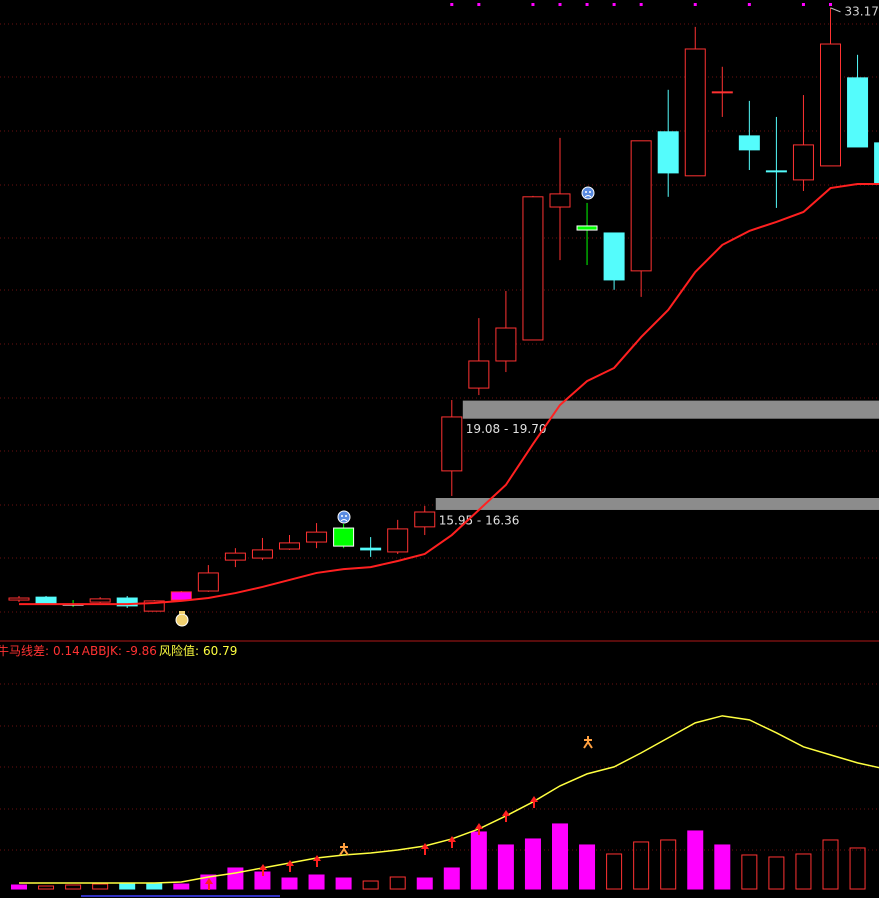 The image size is (879, 898). I want to click on legend-entry: 牛马线差: 0.14, so click(40, 650).